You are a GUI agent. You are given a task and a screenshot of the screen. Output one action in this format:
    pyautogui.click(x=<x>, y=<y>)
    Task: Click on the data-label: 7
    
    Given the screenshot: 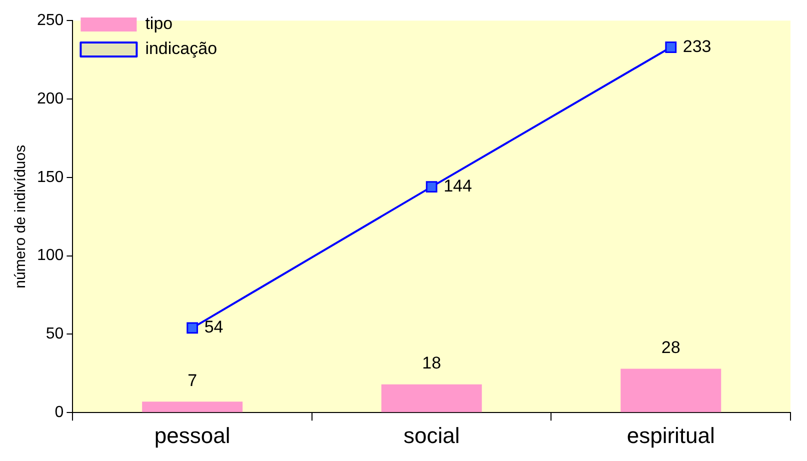 What is the action you would take?
    pyautogui.click(x=193, y=380)
    